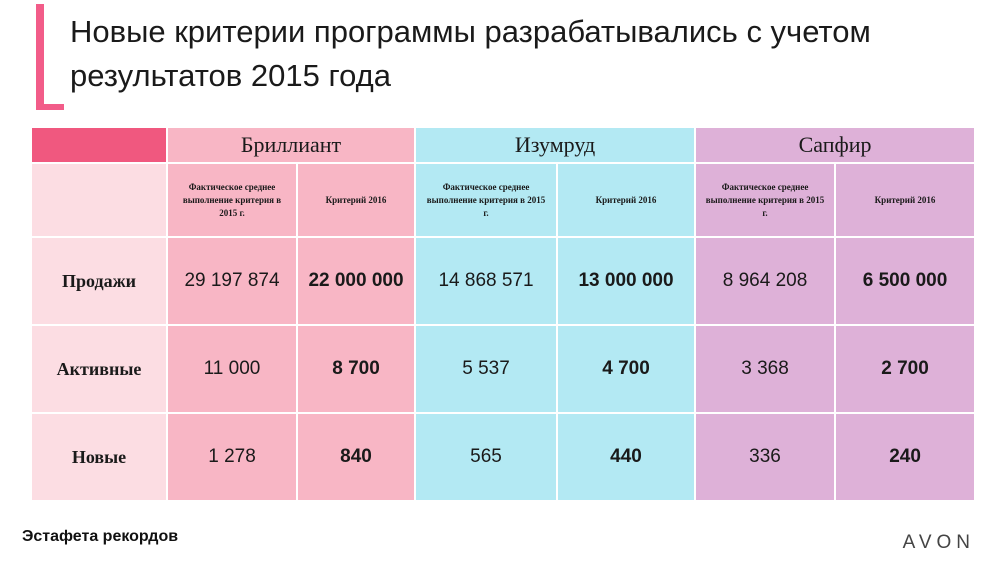  I want to click on row-label: Активные, so click(99, 369).